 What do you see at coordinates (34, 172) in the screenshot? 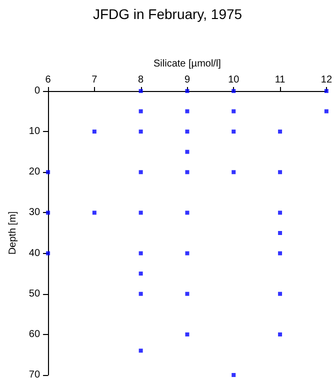
I see `y-tick-label: 20` at bounding box center [34, 172].